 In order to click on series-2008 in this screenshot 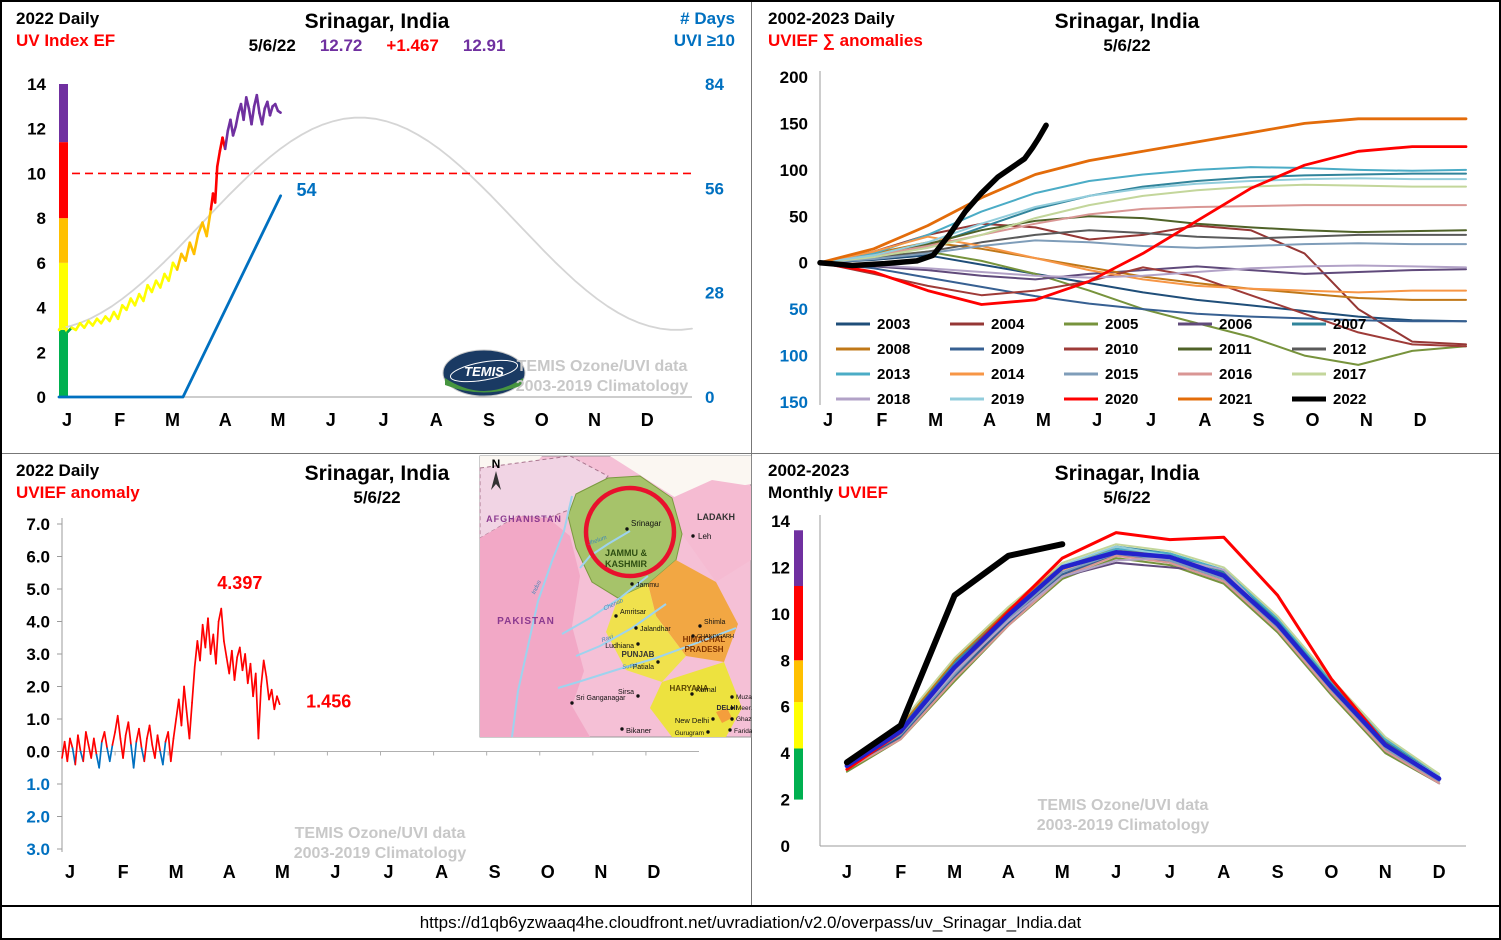, I will do `click(1143, 663)`.